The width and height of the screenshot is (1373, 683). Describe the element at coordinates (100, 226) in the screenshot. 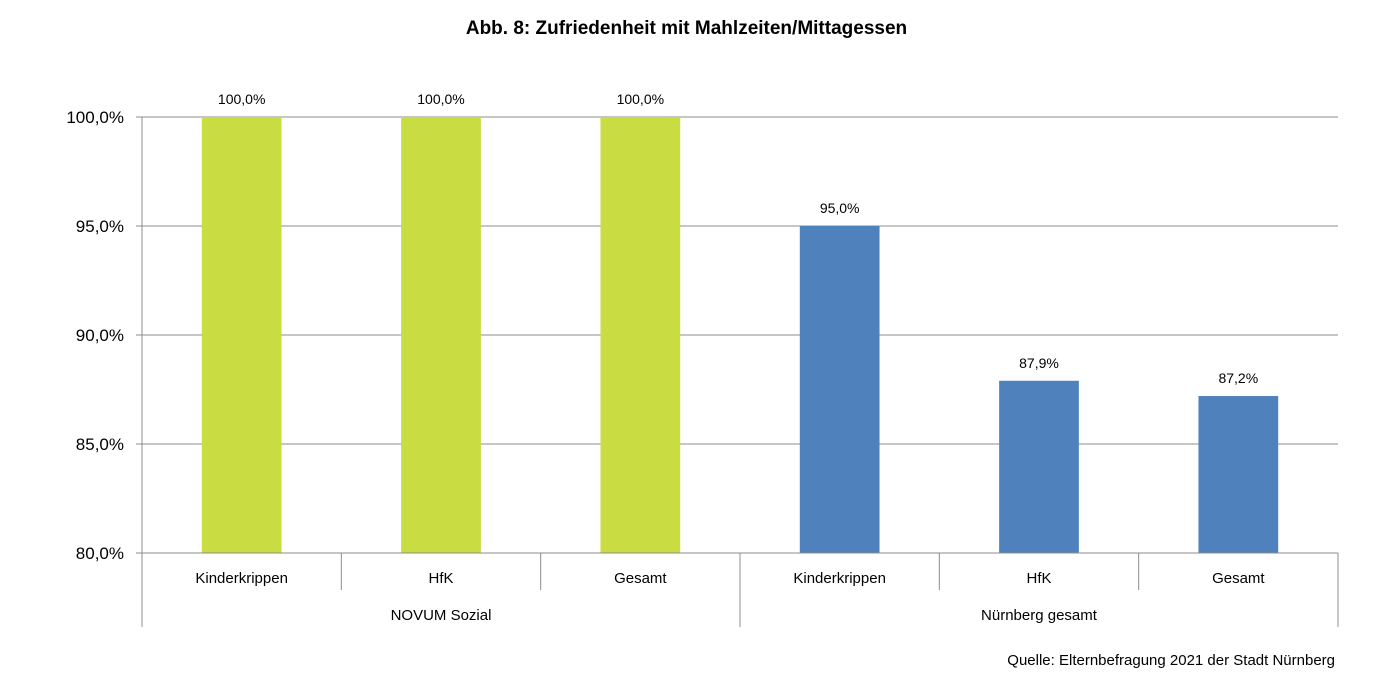

I see `y-tick-label: 95,0%` at that location.